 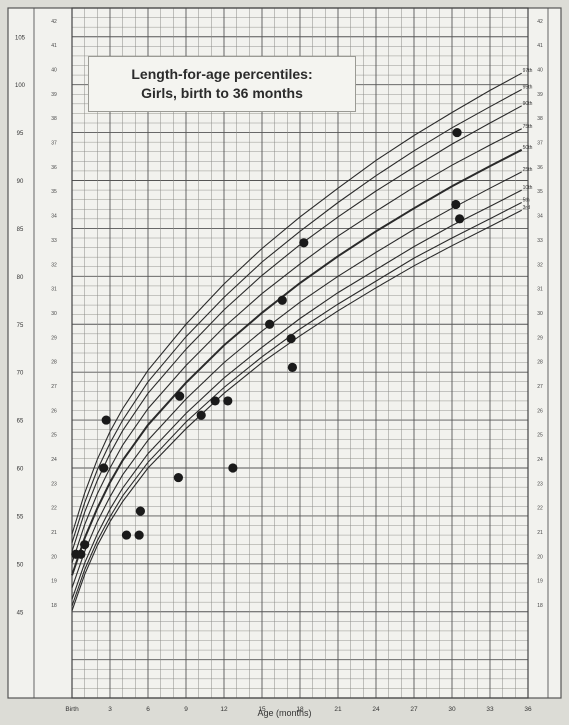 What do you see at coordinates (262, 709) in the screenshot?
I see `x-tick-label: 15` at bounding box center [262, 709].